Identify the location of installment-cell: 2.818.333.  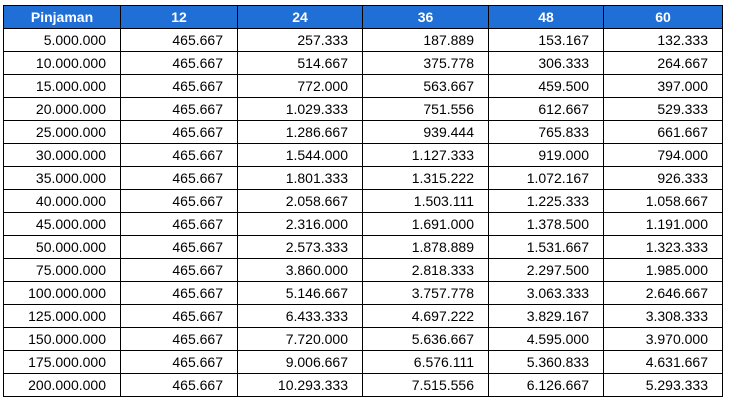
(425, 270).